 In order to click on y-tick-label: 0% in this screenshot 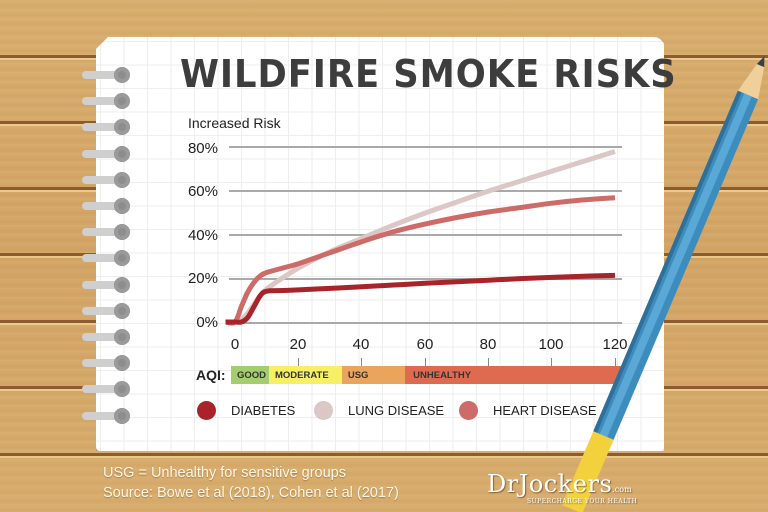, I will do `click(207, 322)`.